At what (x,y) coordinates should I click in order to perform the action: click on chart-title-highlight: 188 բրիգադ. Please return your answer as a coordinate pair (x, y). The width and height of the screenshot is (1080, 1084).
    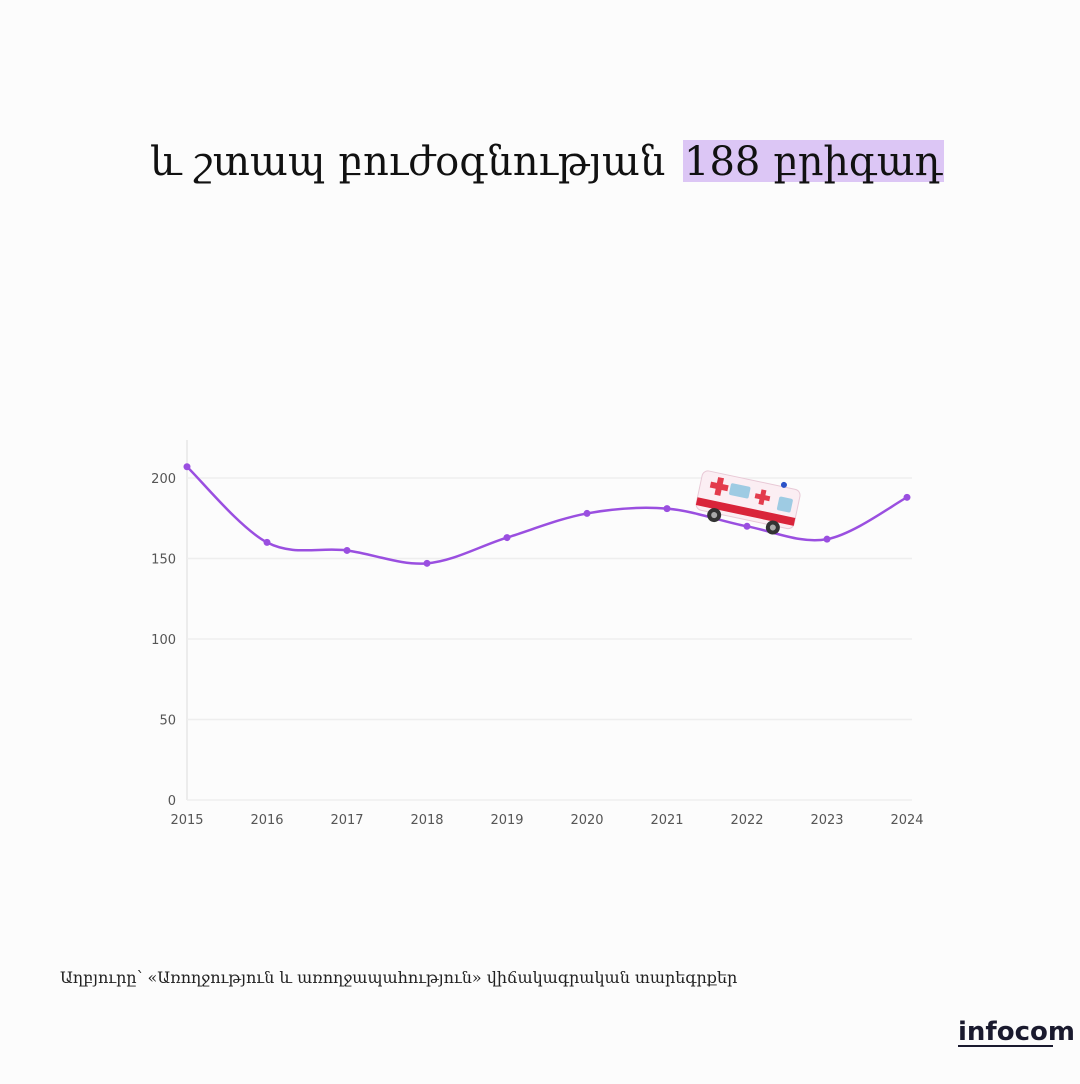
    Looking at the image, I should click on (814, 162).